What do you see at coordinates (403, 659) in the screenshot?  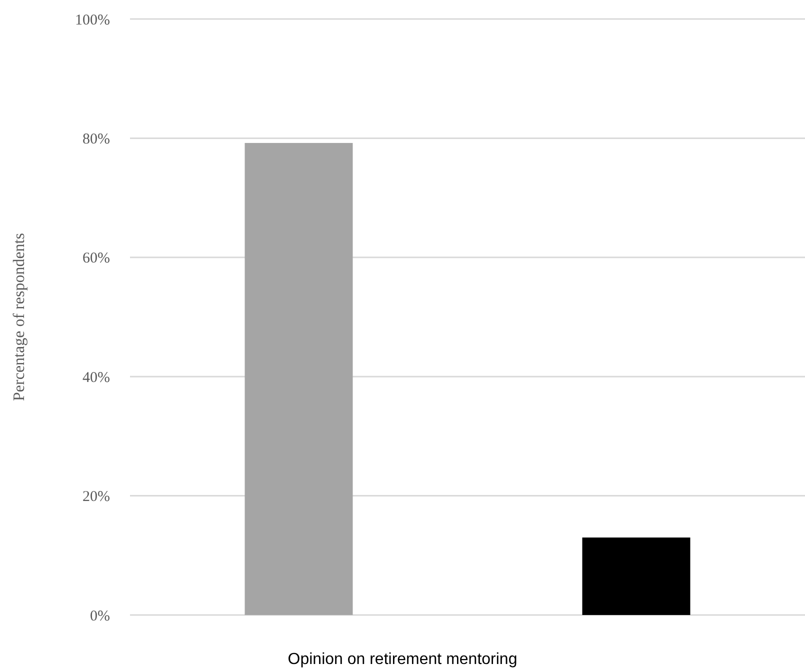 I see `x-axis-title: Opinion on retirement mentoring` at bounding box center [403, 659].